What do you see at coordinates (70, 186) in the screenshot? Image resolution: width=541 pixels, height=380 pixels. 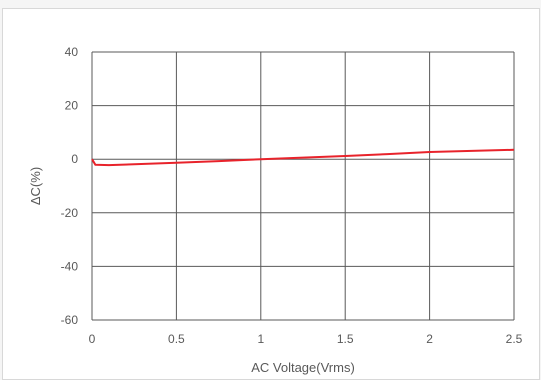 I see `y-tick-labels: 40 20 0 -20 -40 -60` at bounding box center [70, 186].